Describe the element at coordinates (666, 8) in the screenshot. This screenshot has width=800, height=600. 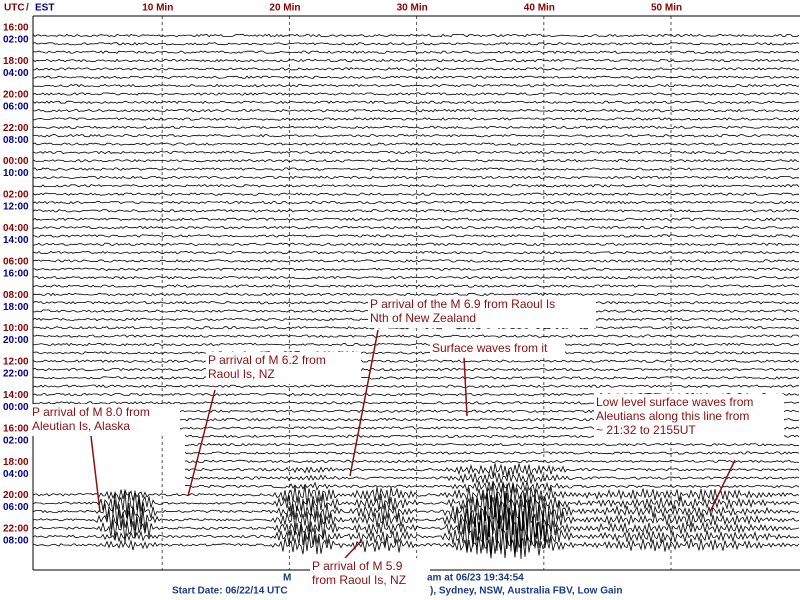
I see `minute-label: 50 Min` at that location.